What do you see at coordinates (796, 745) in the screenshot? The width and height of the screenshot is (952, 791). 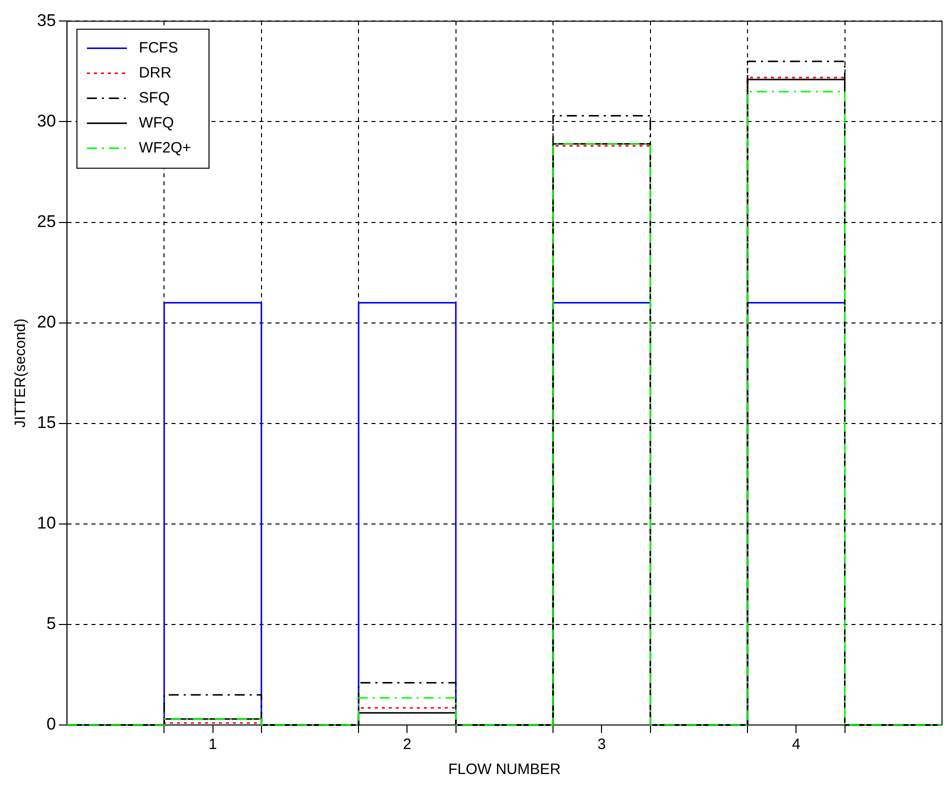 I see `x-tick-label: 4` at bounding box center [796, 745].